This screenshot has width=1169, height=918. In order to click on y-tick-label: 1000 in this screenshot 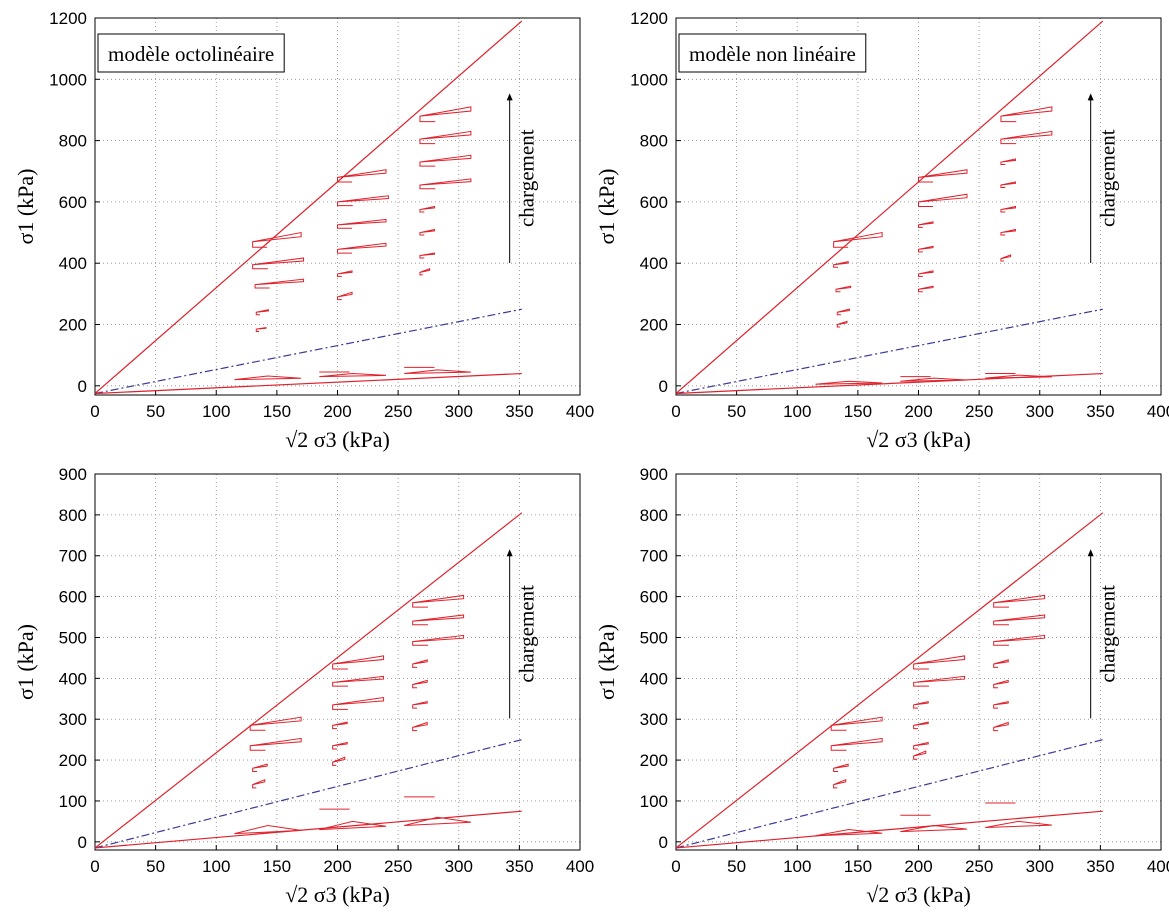, I will do `click(68, 79)`.